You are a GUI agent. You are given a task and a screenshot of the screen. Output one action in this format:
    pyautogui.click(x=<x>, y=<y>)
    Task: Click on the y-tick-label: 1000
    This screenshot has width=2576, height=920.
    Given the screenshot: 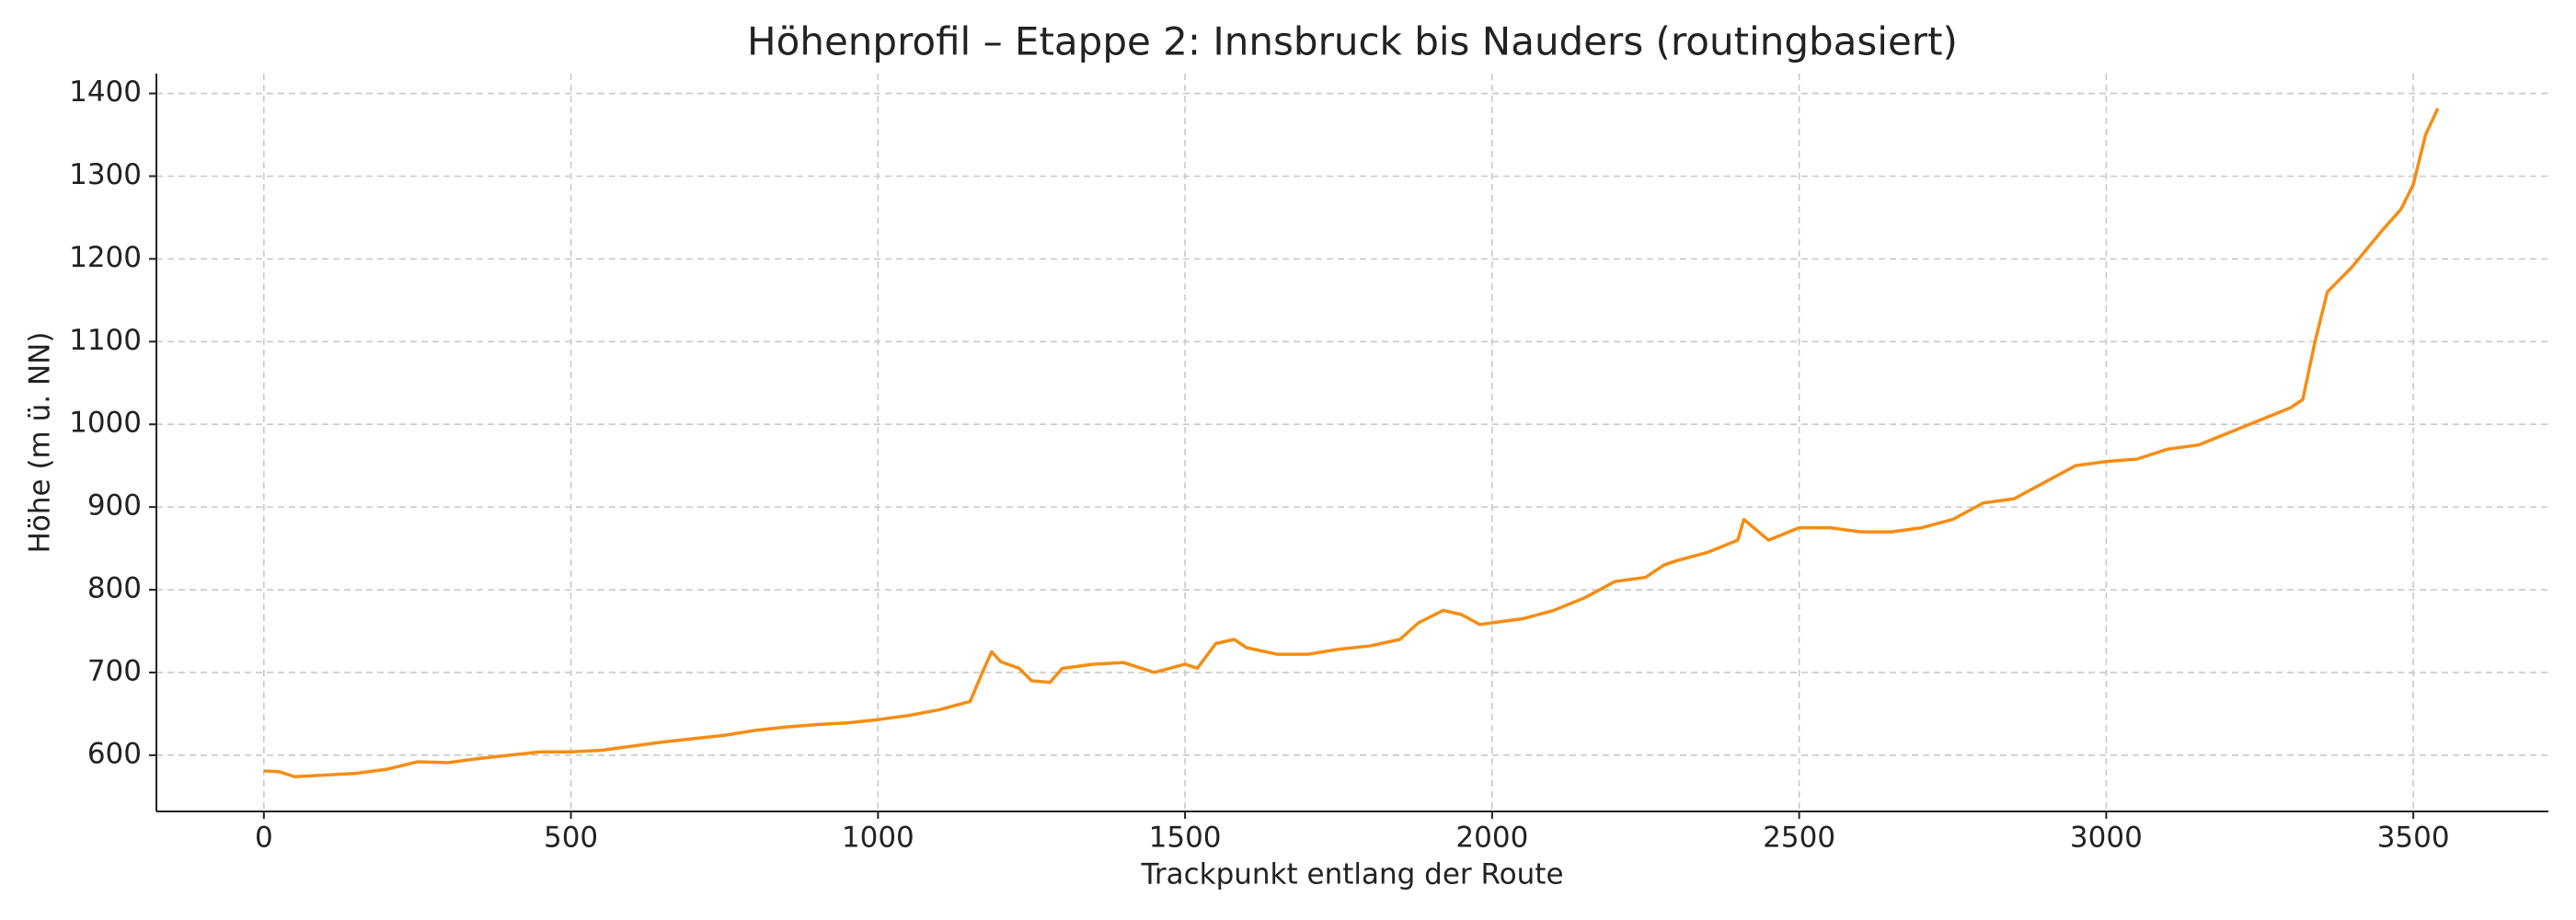 What is the action you would take?
    pyautogui.click(x=105, y=423)
    